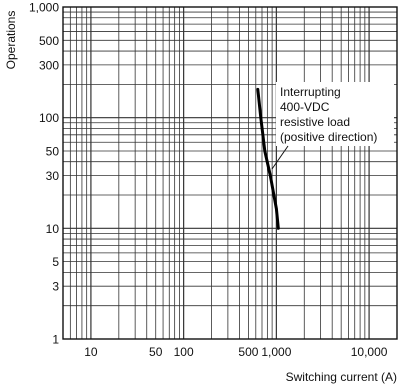 This screenshot has width=409, height=387. I want to click on annotation-line: 400-VDC, so click(305, 107).